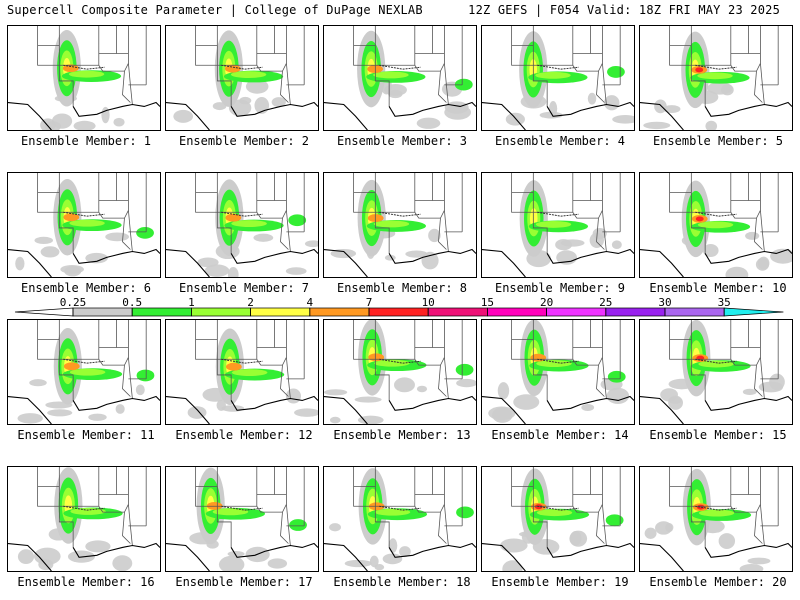 The image size is (800, 600). I want to click on ensemble-member-label: Ensemble Member: 4, so click(560, 141).